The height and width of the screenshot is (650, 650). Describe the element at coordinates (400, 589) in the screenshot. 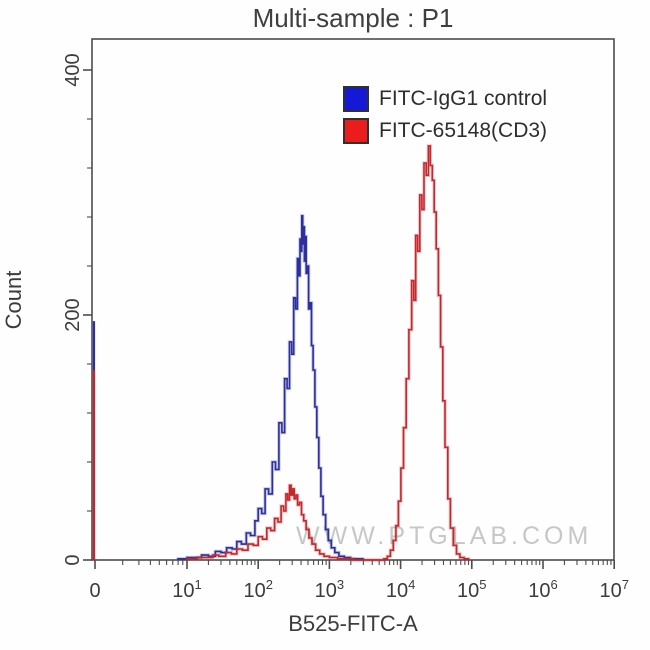

I see `svg-text: 10⁴` at that location.